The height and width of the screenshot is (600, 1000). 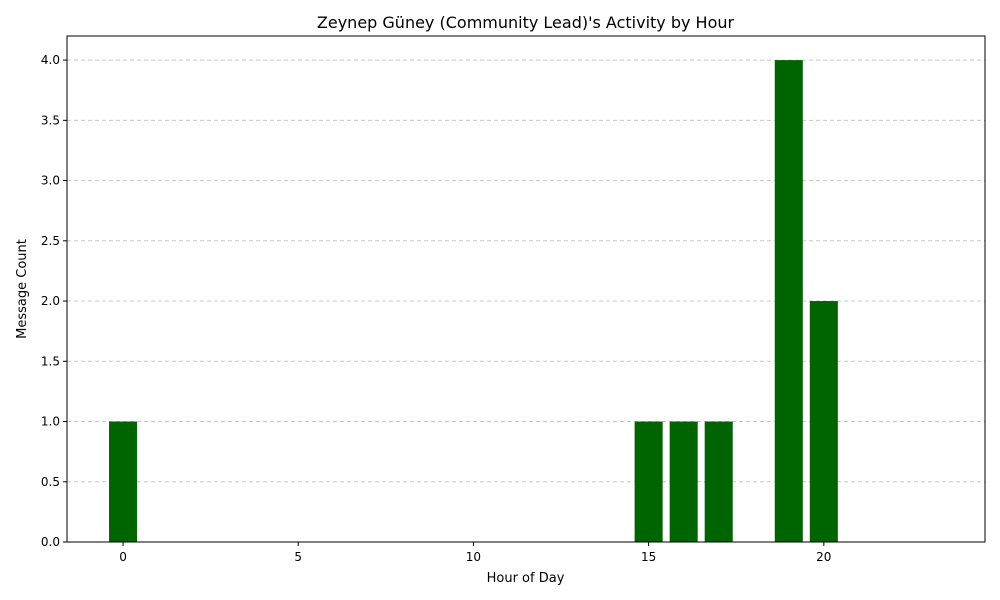 I want to click on x-axis-ticks: 0 5 10 15 20, so click(x=475, y=553).